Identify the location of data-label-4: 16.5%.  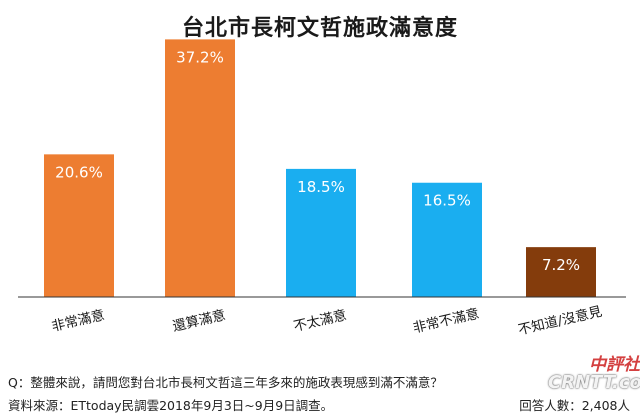
(447, 201).